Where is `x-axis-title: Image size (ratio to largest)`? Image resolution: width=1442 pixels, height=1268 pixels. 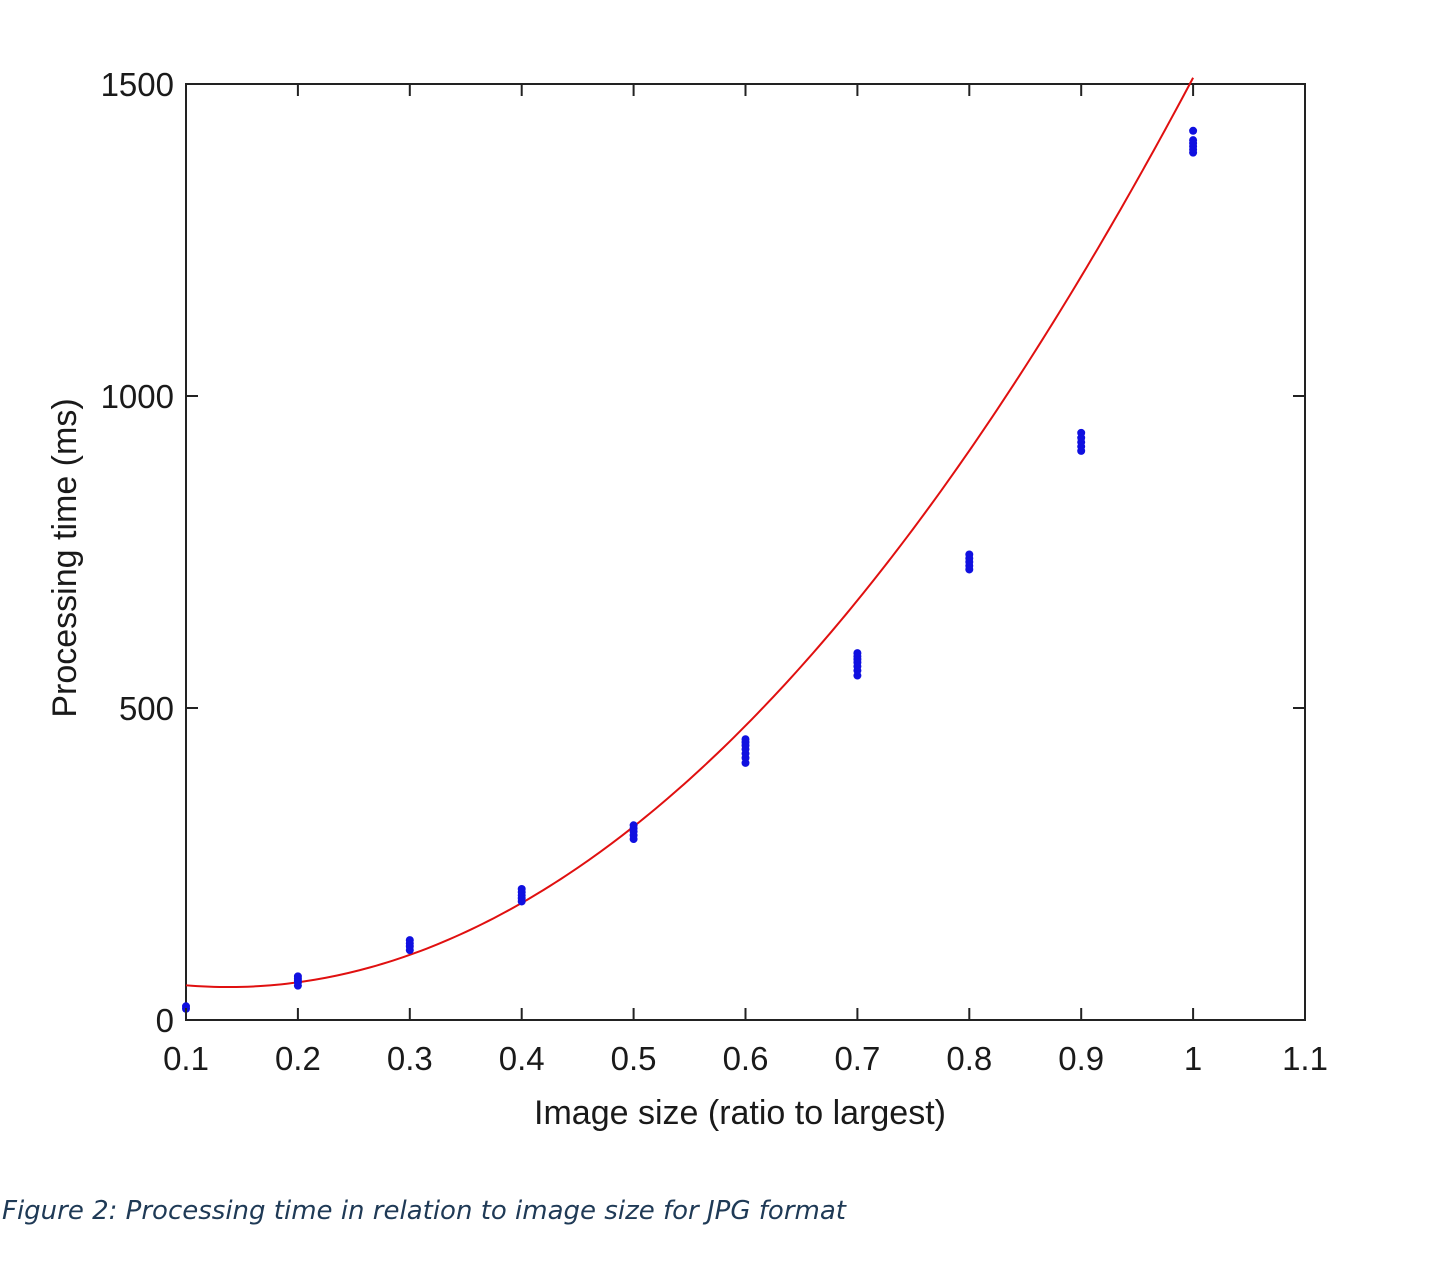 x-axis-title: Image size (ratio to largest) is located at coordinates (740, 1113).